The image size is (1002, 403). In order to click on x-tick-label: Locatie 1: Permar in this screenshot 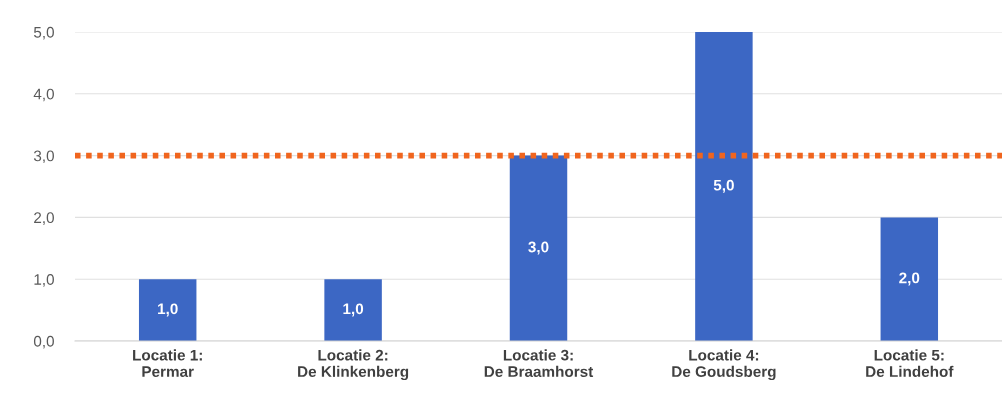, I will do `click(167, 363)`.